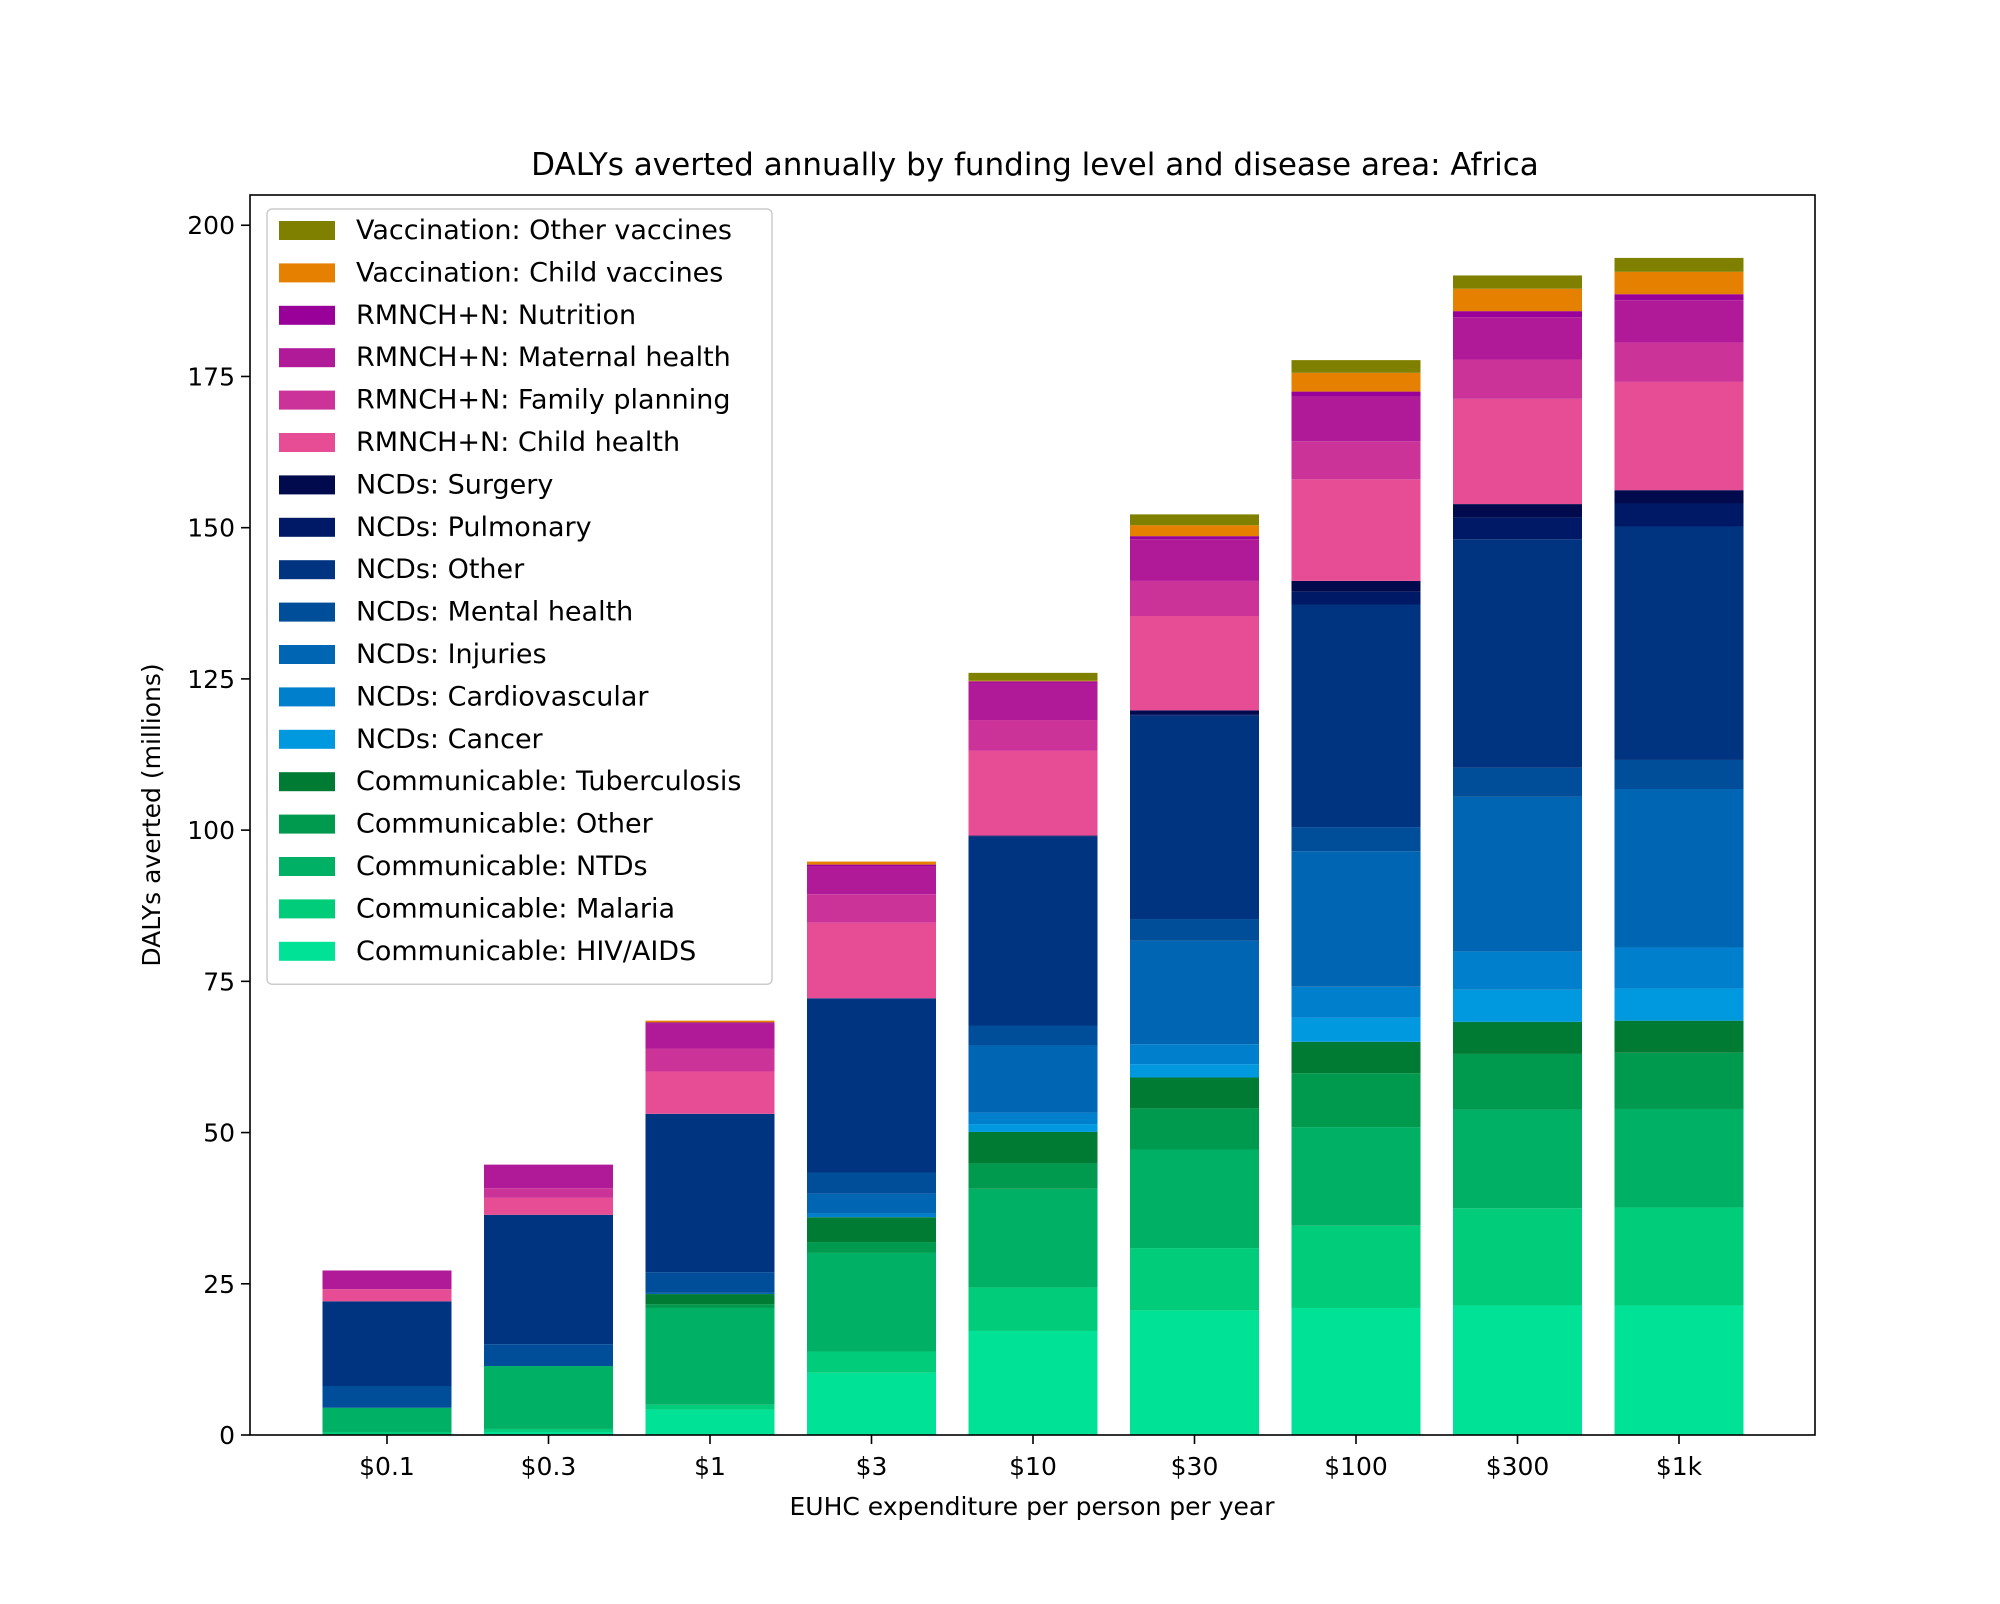 The height and width of the screenshot is (1604, 2000). Describe the element at coordinates (710, 1466) in the screenshot. I see `x-tick-label: $1` at that location.